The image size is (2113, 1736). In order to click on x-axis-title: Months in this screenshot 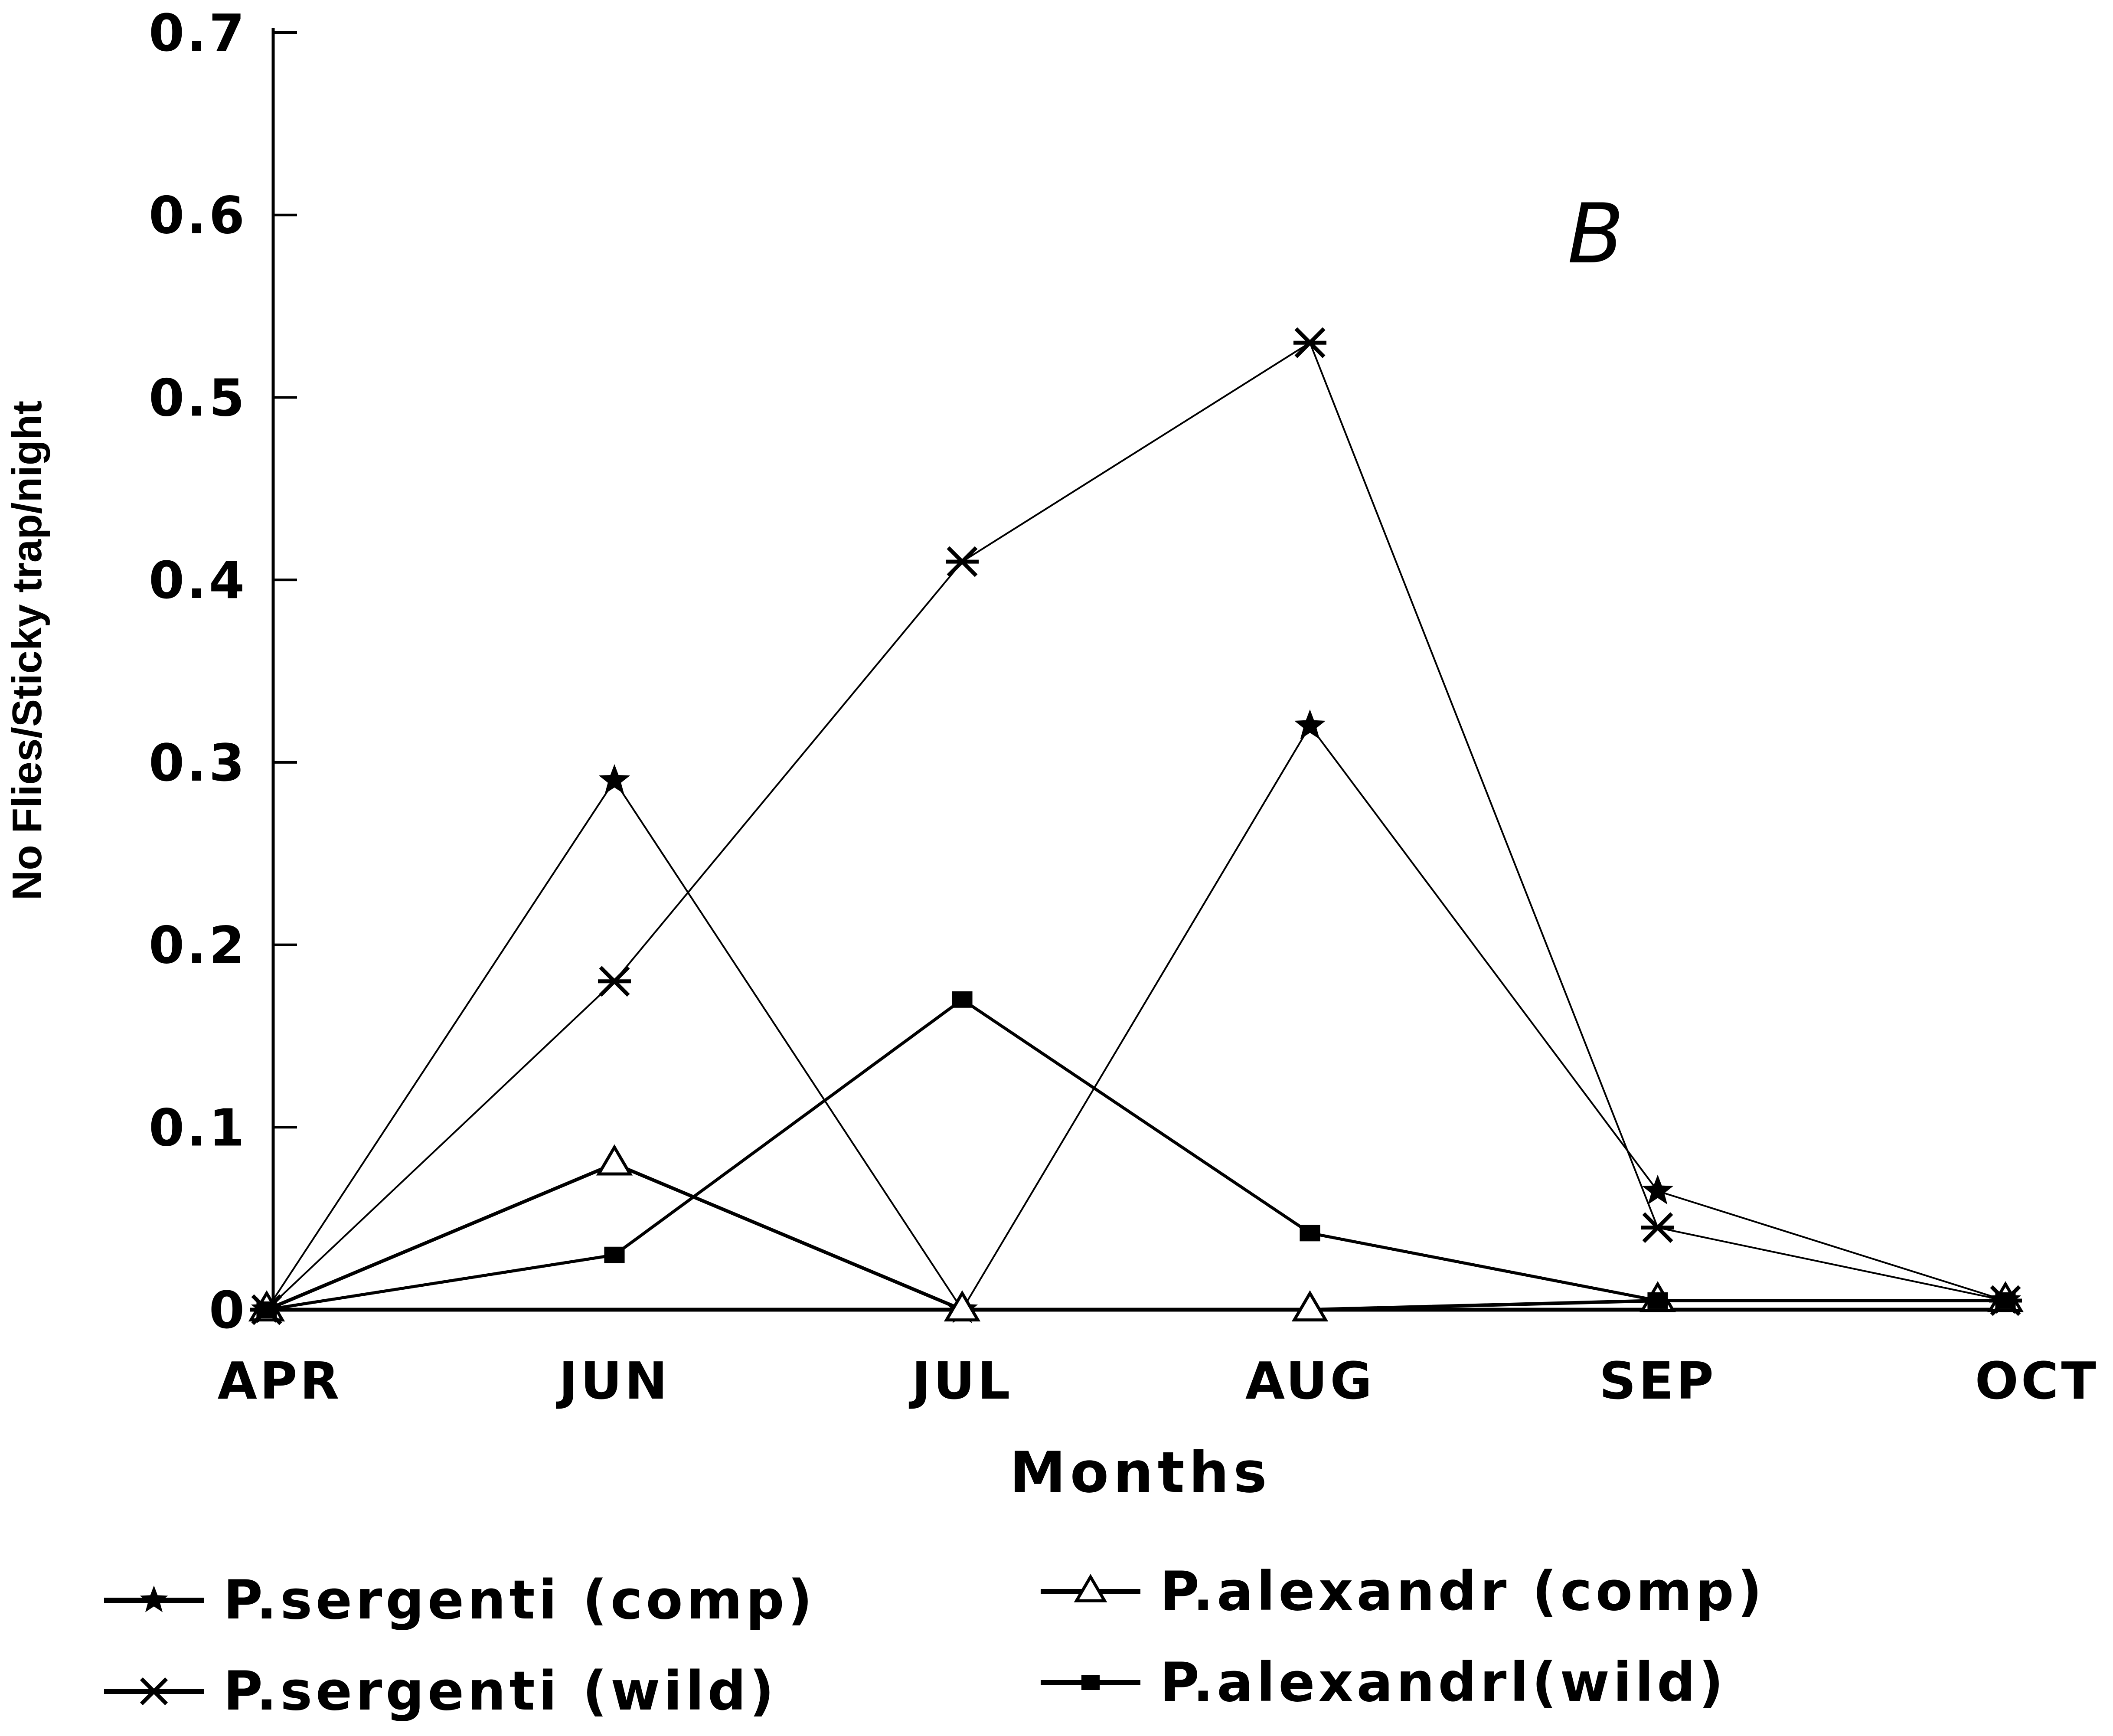, I will do `click(1140, 1472)`.